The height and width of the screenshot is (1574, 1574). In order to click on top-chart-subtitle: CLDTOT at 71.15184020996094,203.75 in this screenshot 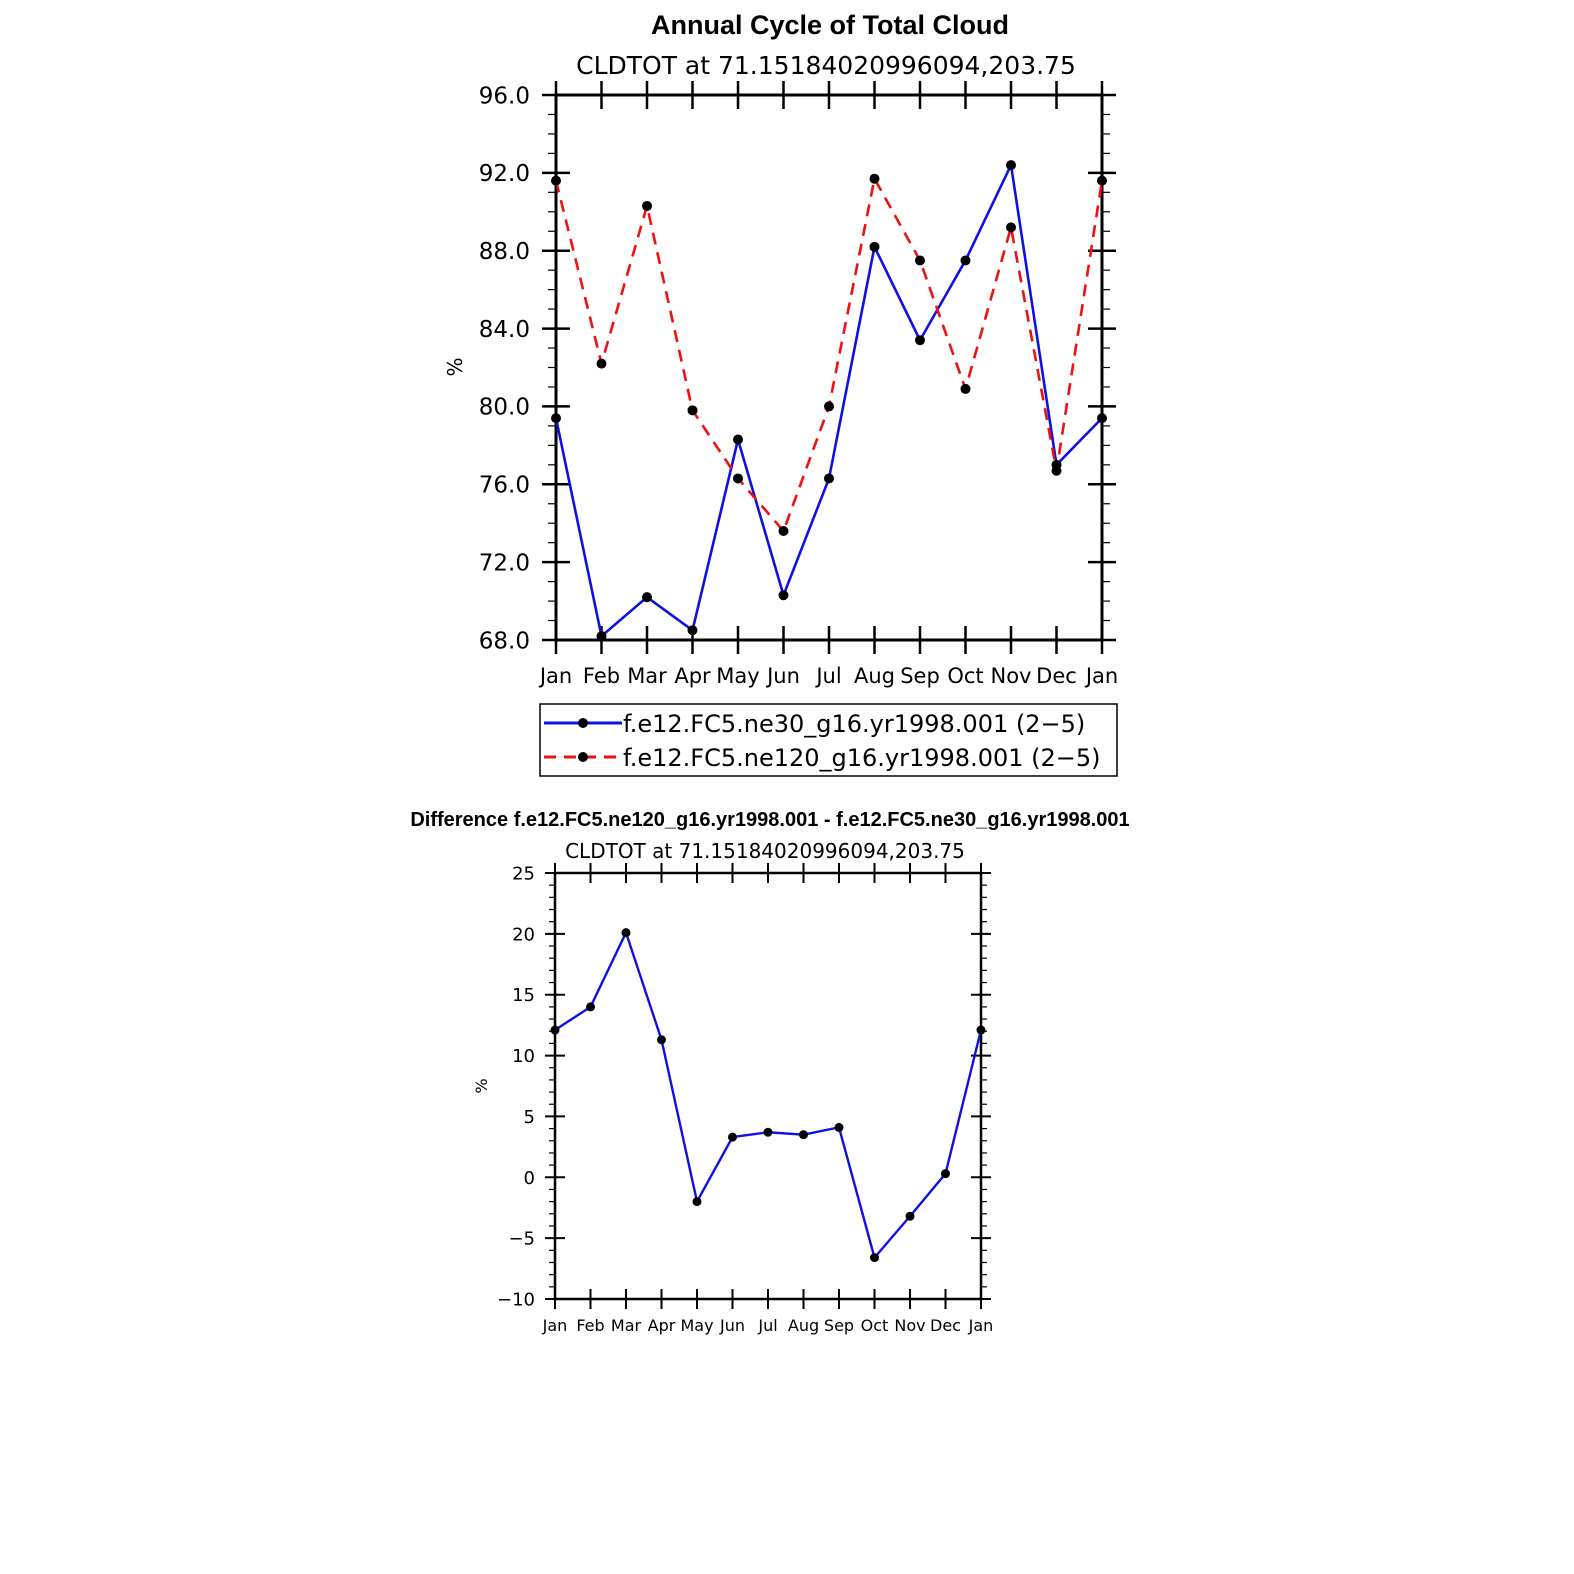, I will do `click(826, 65)`.